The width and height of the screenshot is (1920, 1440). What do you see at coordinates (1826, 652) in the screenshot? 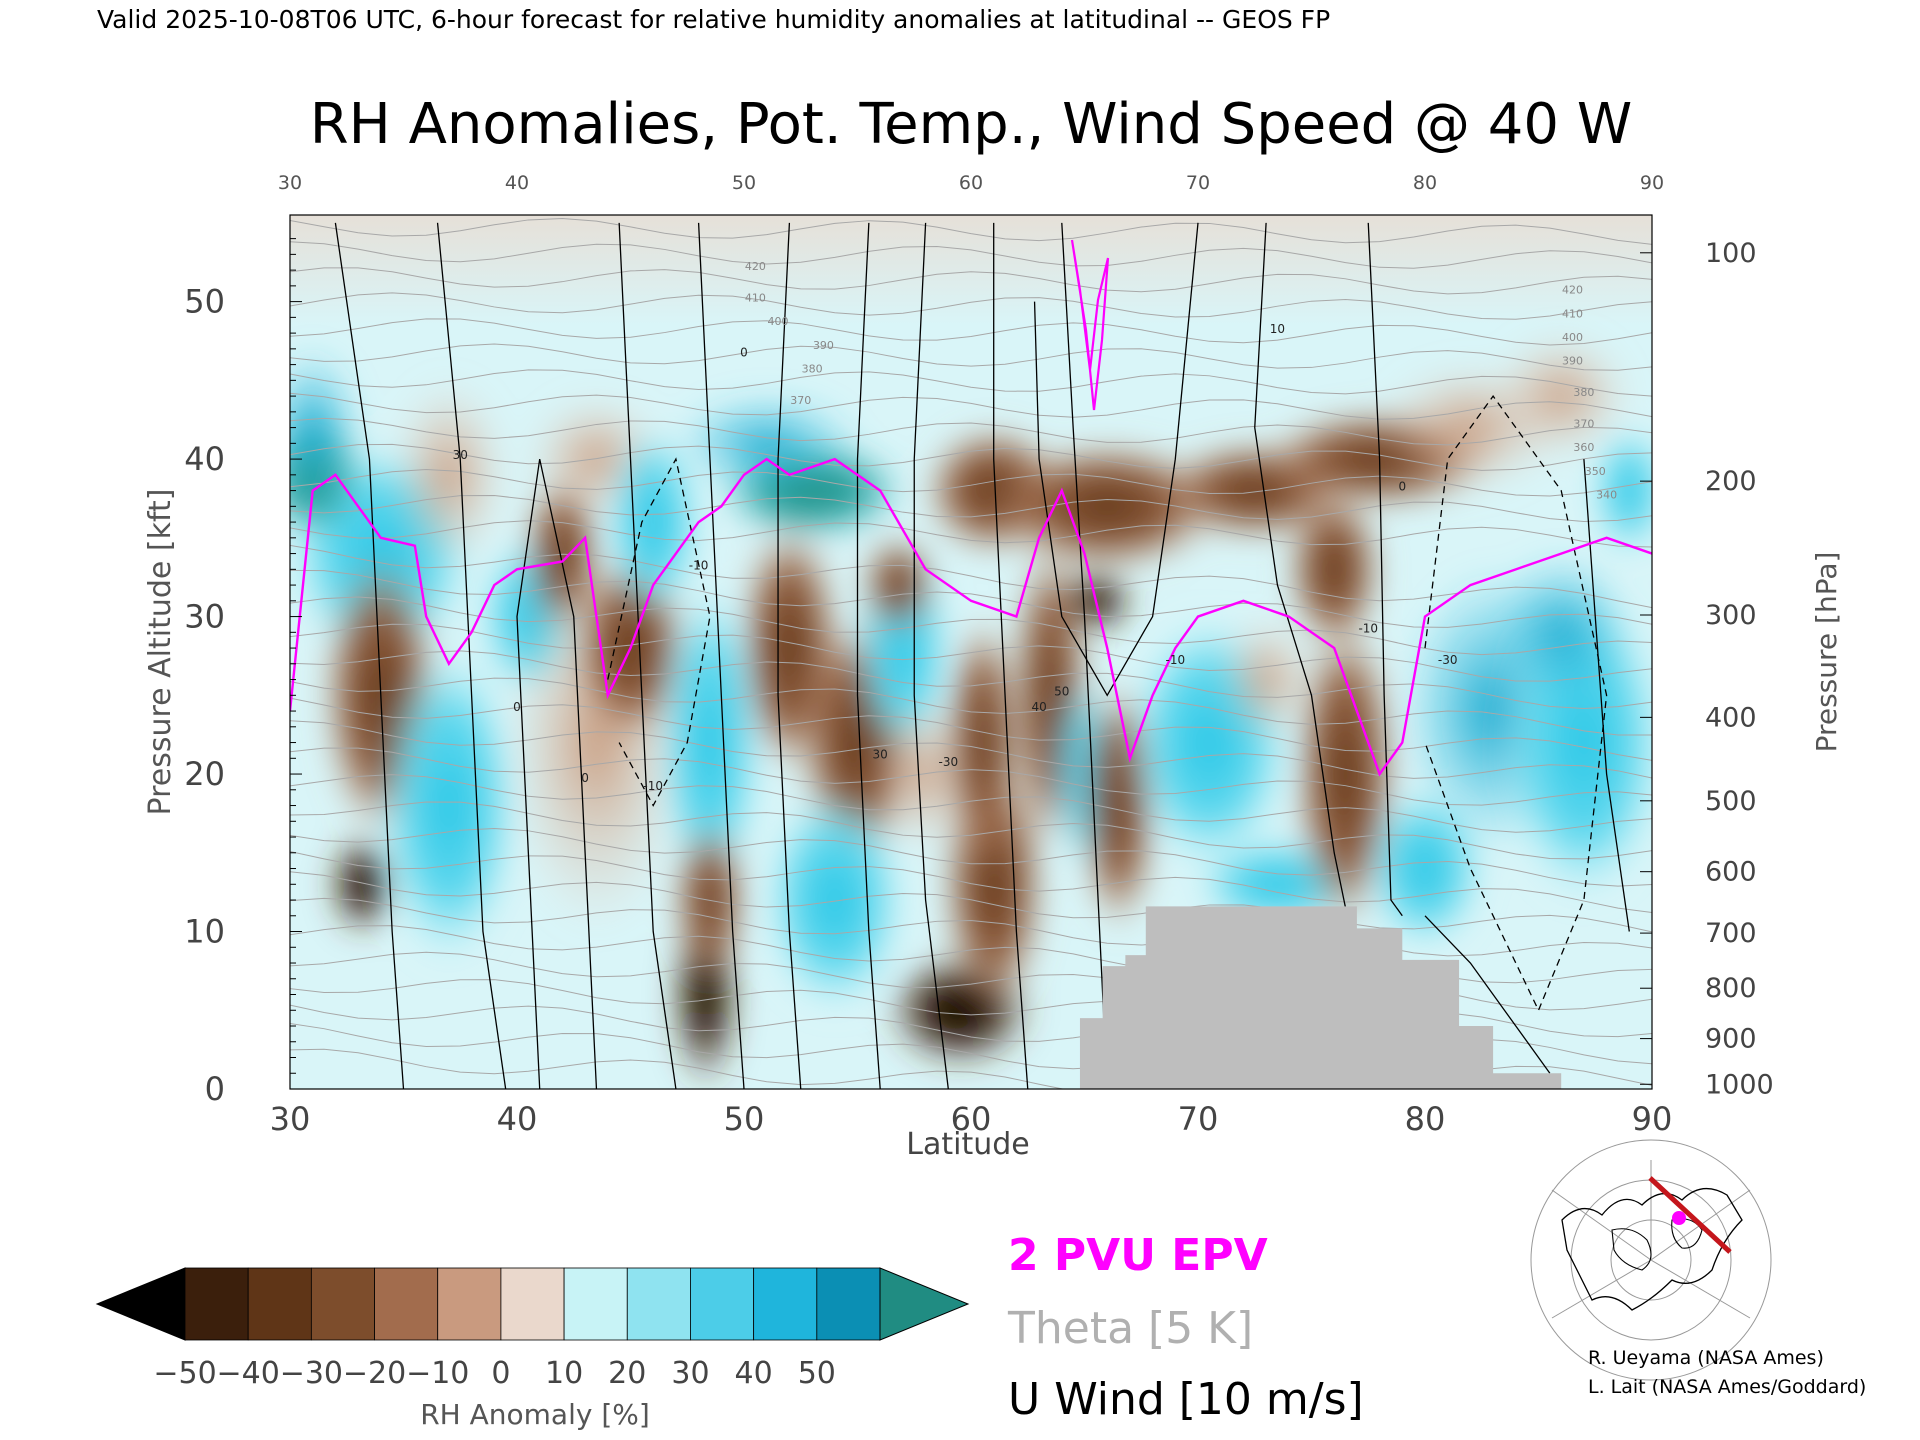
I see `y2-axis-label: Pressure [hPa]` at bounding box center [1826, 652].